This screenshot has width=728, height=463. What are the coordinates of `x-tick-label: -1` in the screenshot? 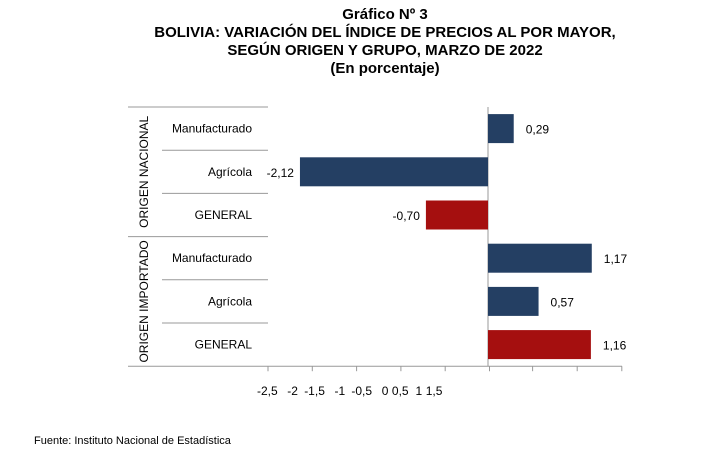 It's located at (340, 391).